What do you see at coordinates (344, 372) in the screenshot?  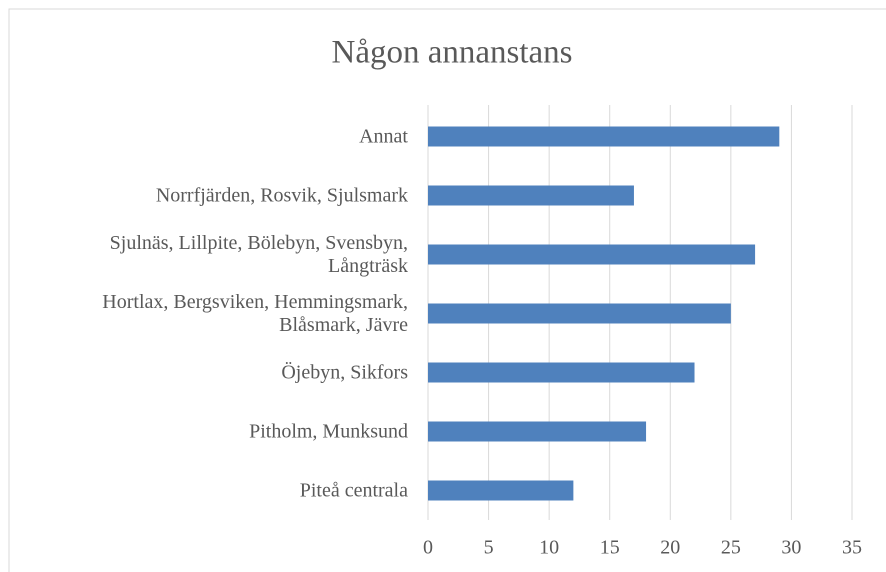 I see `y-tick-label: Öjebyn, Sikfors` at bounding box center [344, 372].